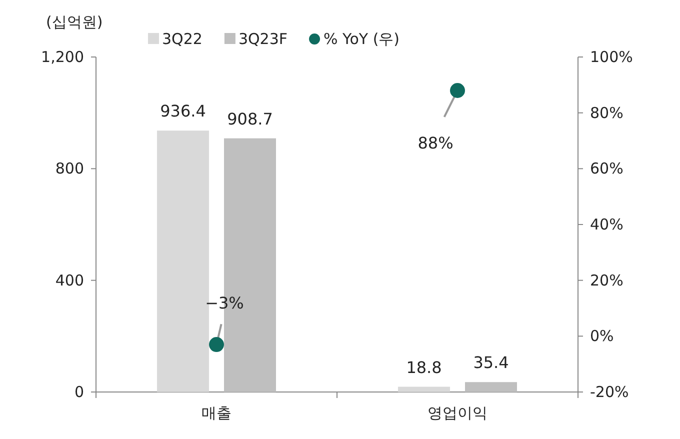 The width and height of the screenshot is (680, 439). What do you see at coordinates (436, 143) in the screenshot?
I see `data-label: 88%` at bounding box center [436, 143].